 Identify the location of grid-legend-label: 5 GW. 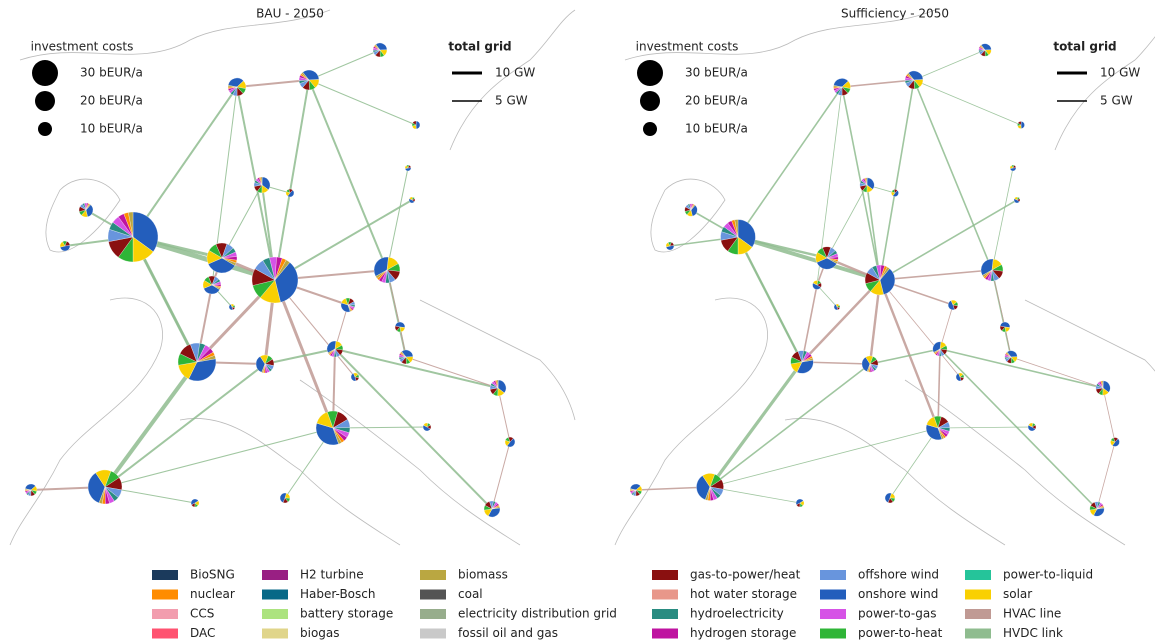
(1116, 101).